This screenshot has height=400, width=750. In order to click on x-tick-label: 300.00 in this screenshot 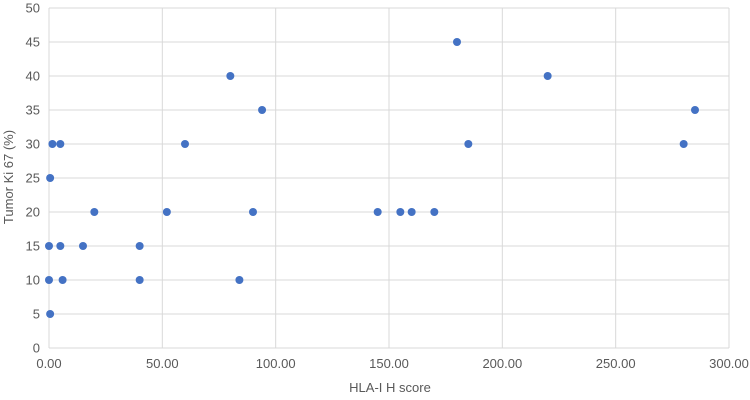, I will do `click(729, 363)`.